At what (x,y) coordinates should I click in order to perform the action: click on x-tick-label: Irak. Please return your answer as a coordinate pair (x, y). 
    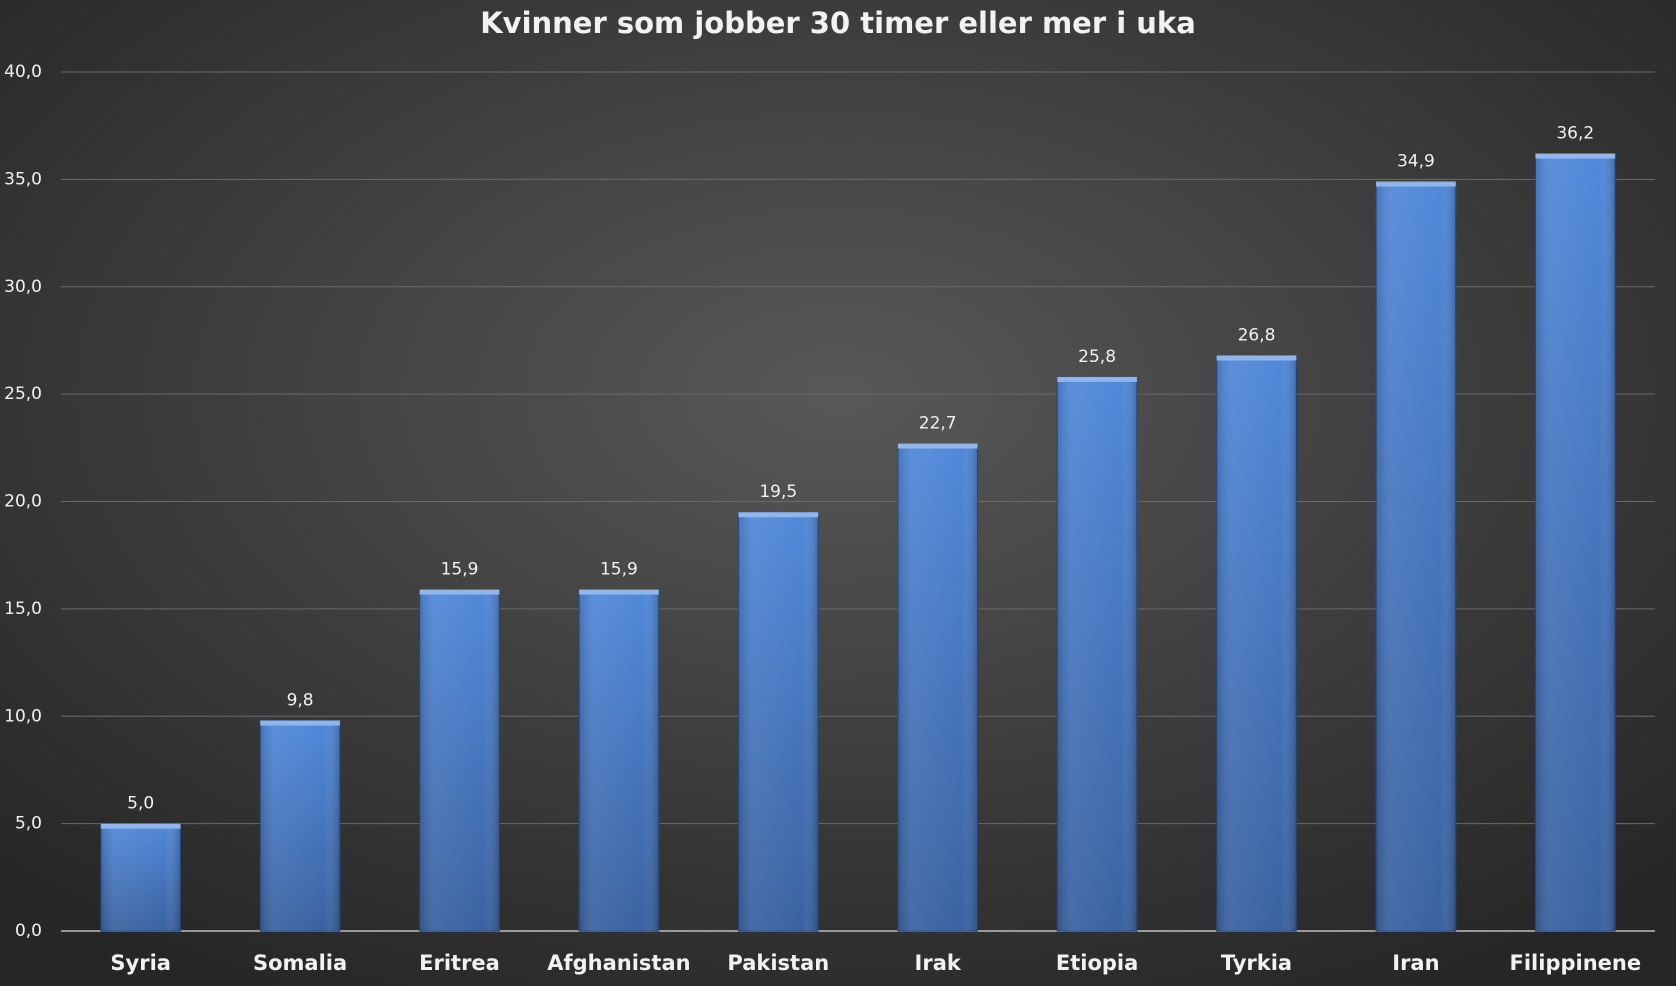
    Looking at the image, I should click on (938, 963).